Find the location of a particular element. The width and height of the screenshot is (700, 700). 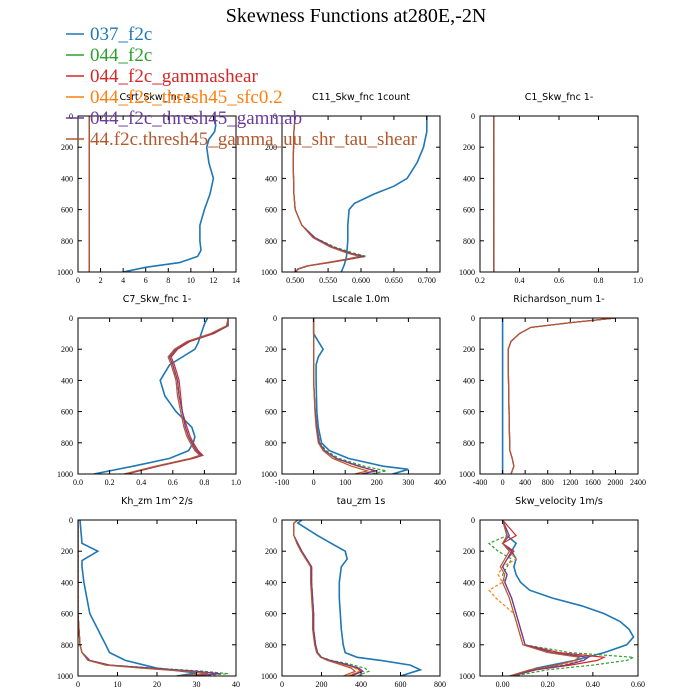

x-tick-label: 0.40 is located at coordinates (593, 684).